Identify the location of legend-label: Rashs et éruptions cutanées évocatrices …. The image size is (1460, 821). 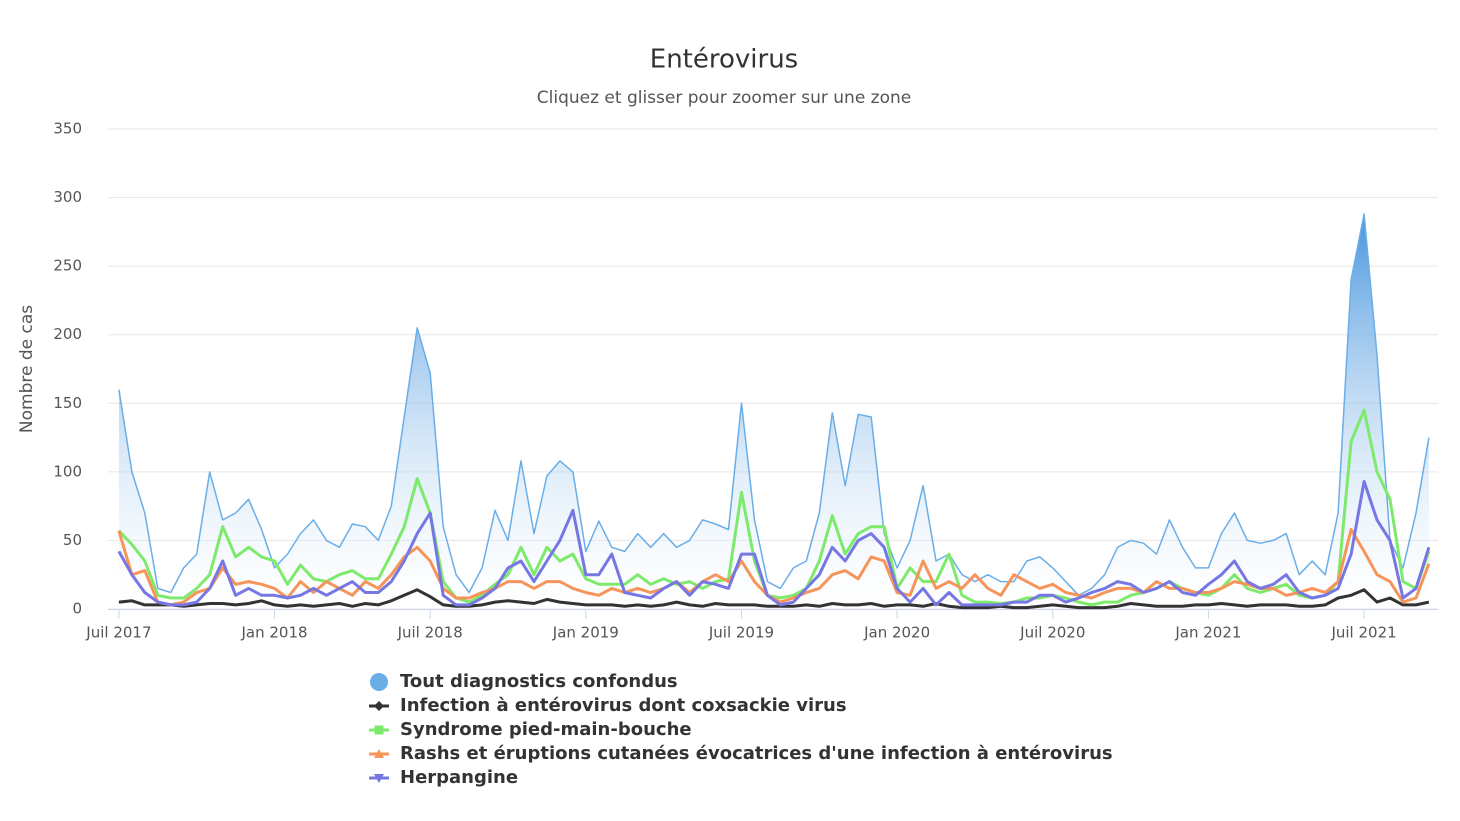
(756, 753).